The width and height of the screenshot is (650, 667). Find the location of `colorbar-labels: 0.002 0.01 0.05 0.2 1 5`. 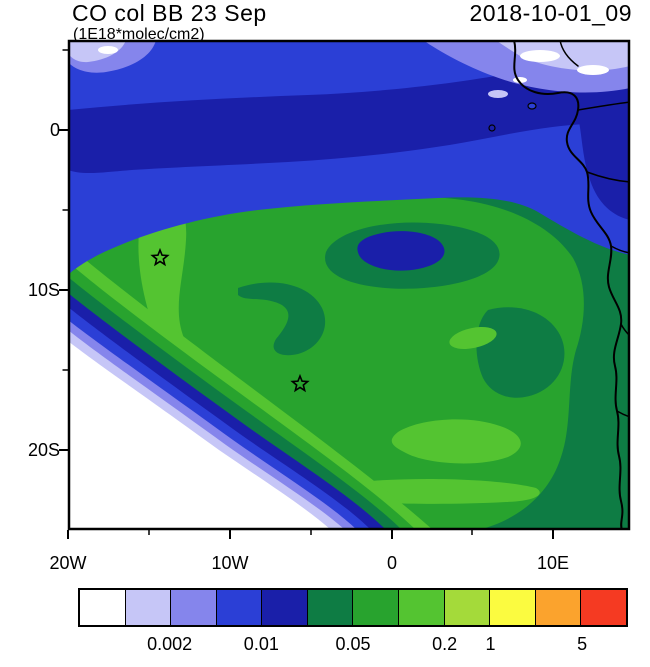

colorbar-labels: 0.002 0.01 0.05 0.2 1 5 is located at coordinates (353, 644).